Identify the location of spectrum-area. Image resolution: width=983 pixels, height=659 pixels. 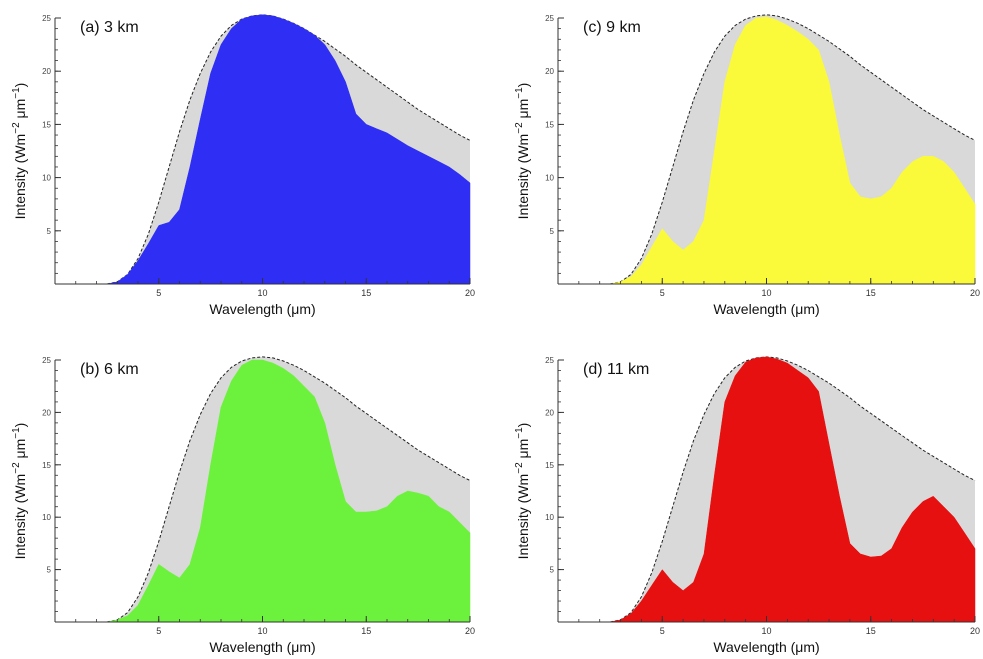
(288, 491).